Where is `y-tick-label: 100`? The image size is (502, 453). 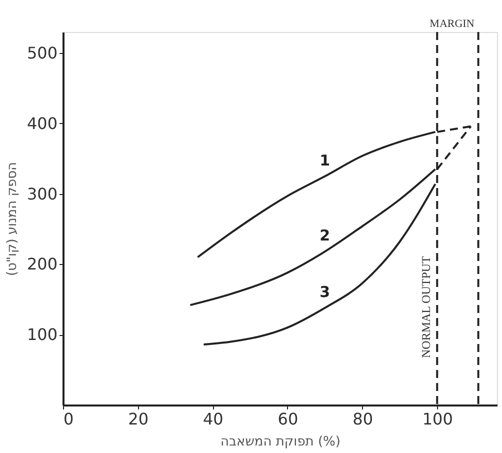 y-tick-label: 100 is located at coordinates (42, 334).